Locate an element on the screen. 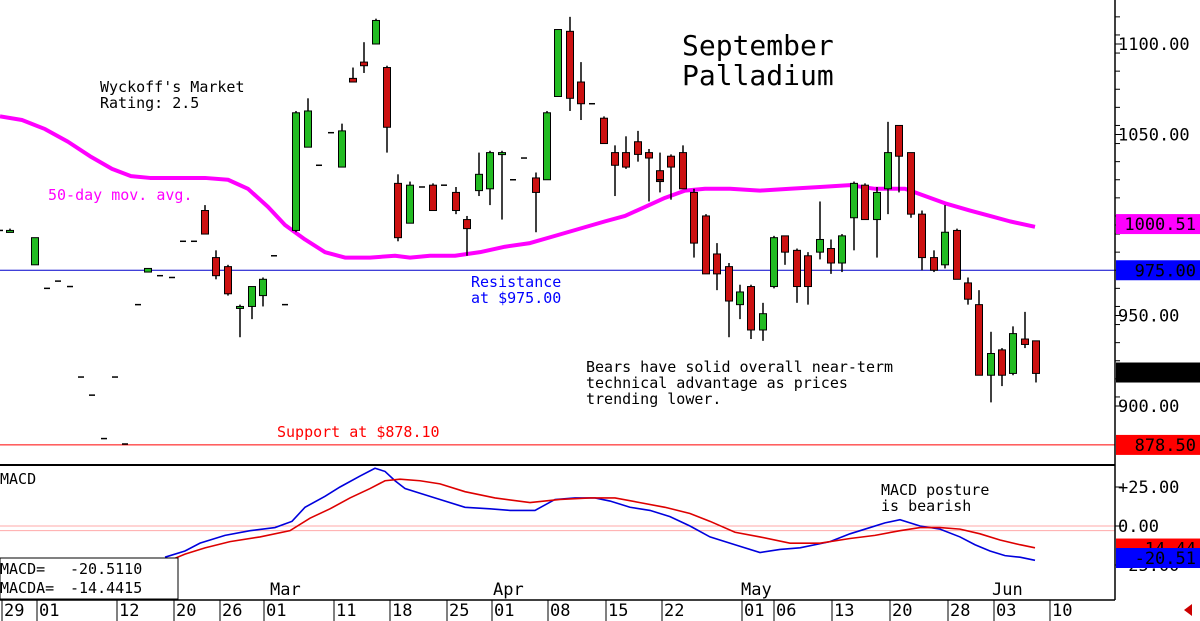  price-marker-box is located at coordinates (1158, 224).